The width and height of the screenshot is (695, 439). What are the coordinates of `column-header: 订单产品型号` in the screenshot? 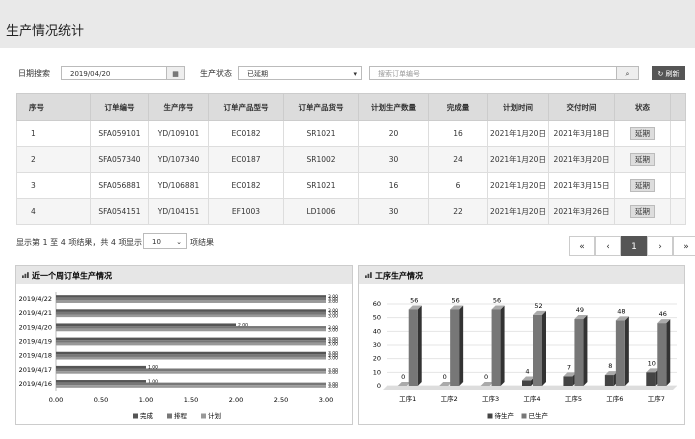 It's located at (246, 107).